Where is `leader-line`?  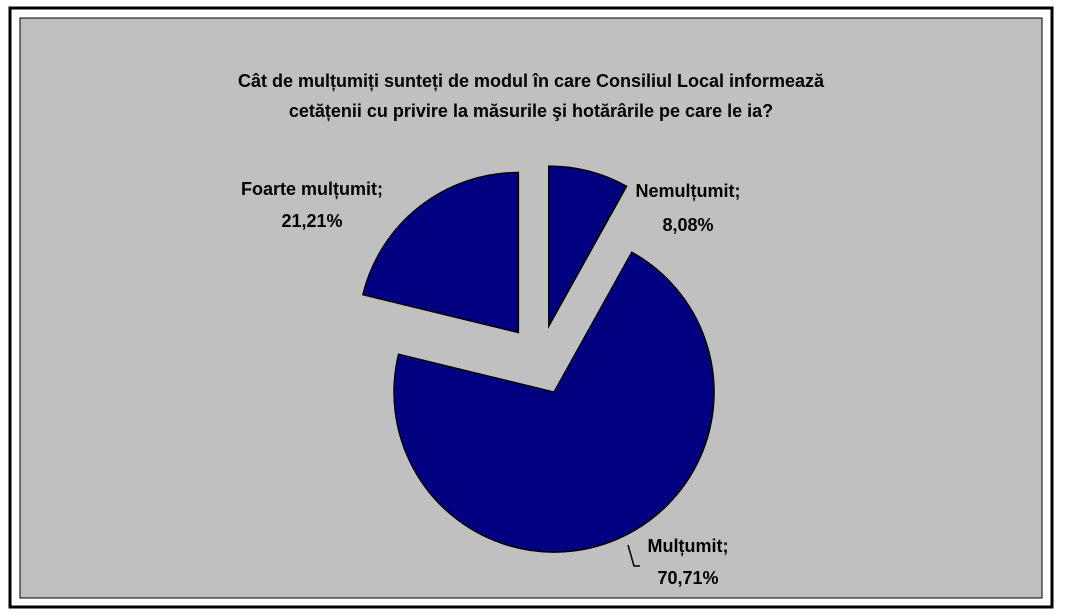
leader-line is located at coordinates (633, 555).